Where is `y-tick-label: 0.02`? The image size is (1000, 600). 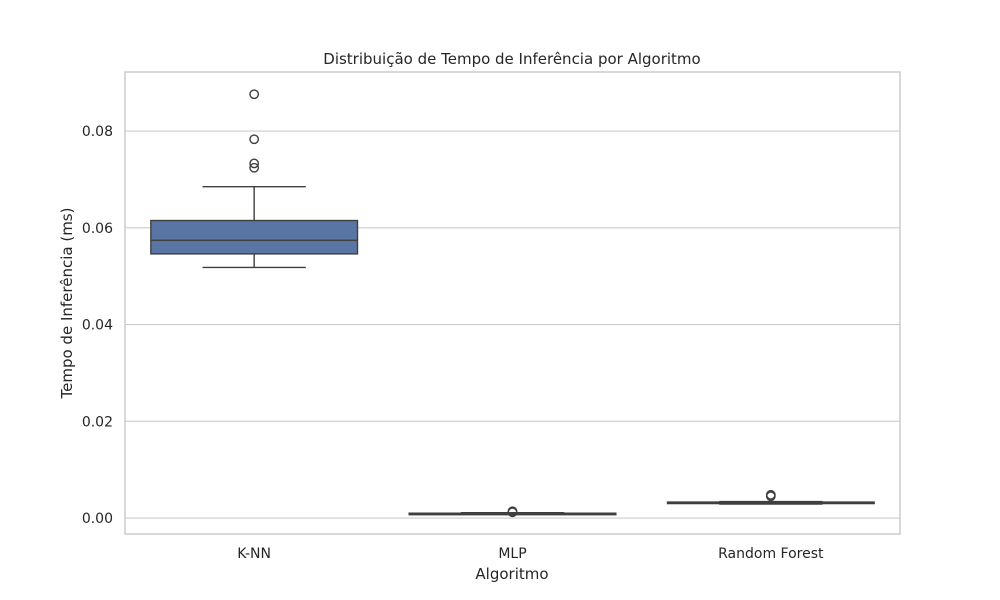
y-tick-label: 0.02 is located at coordinates (97, 422).